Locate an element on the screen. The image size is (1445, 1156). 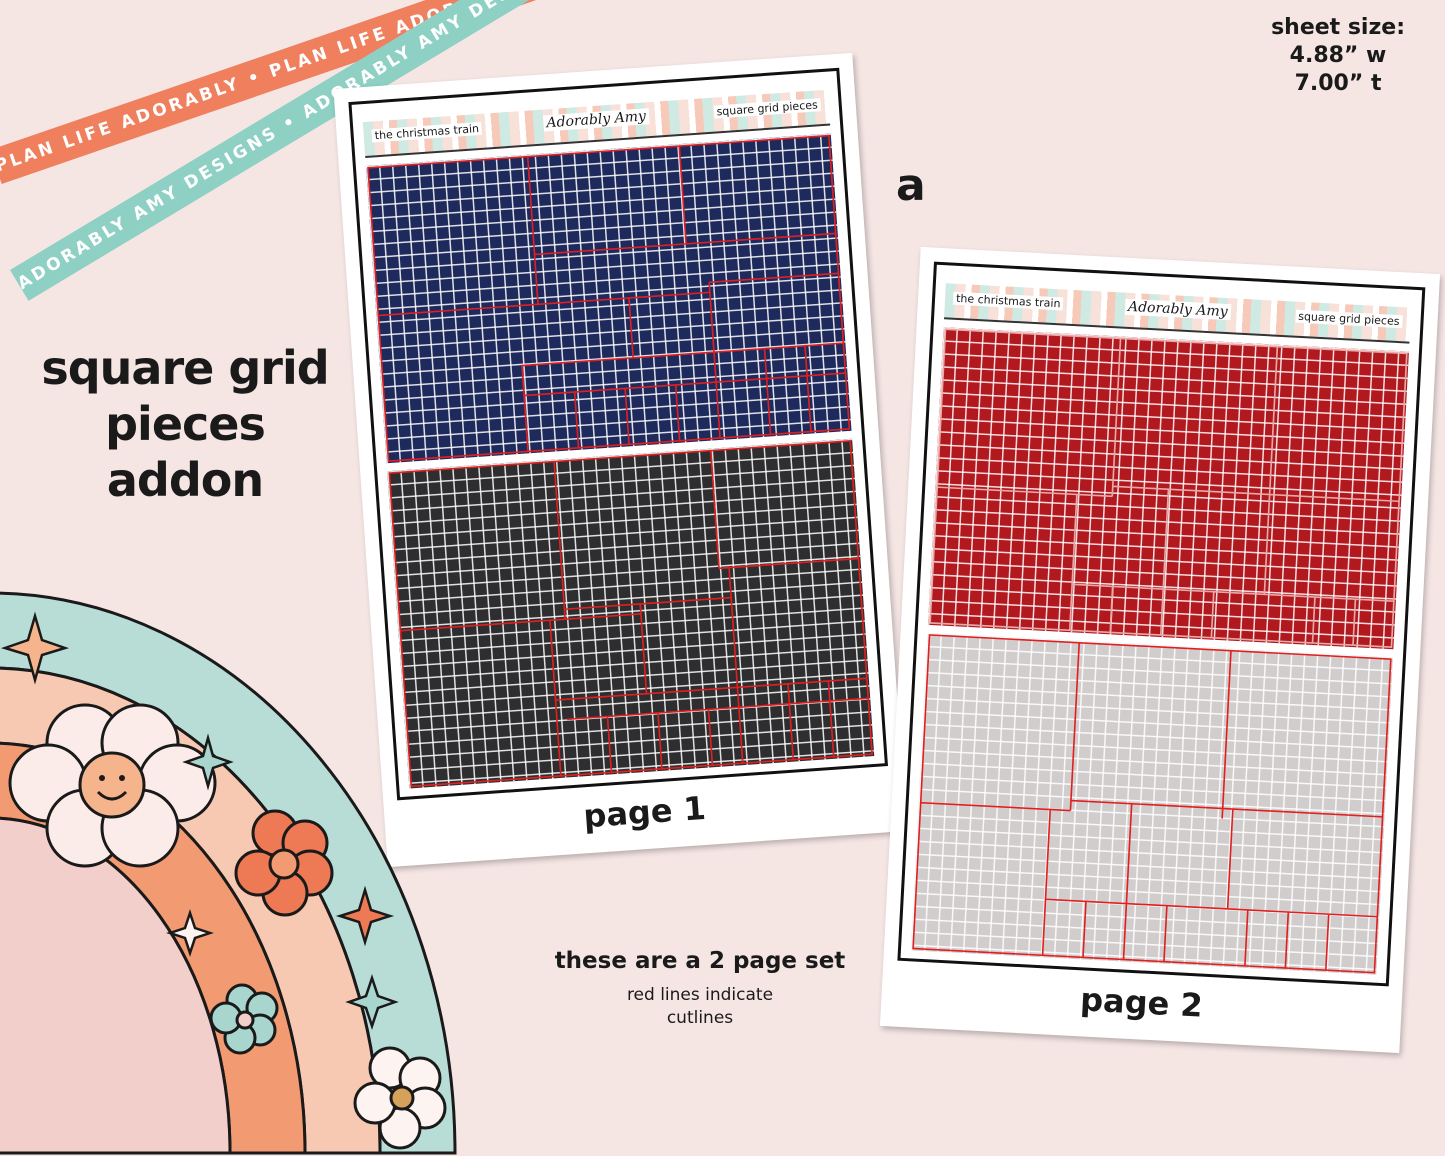
title-line-1: square grid is located at coordinates (185, 368).